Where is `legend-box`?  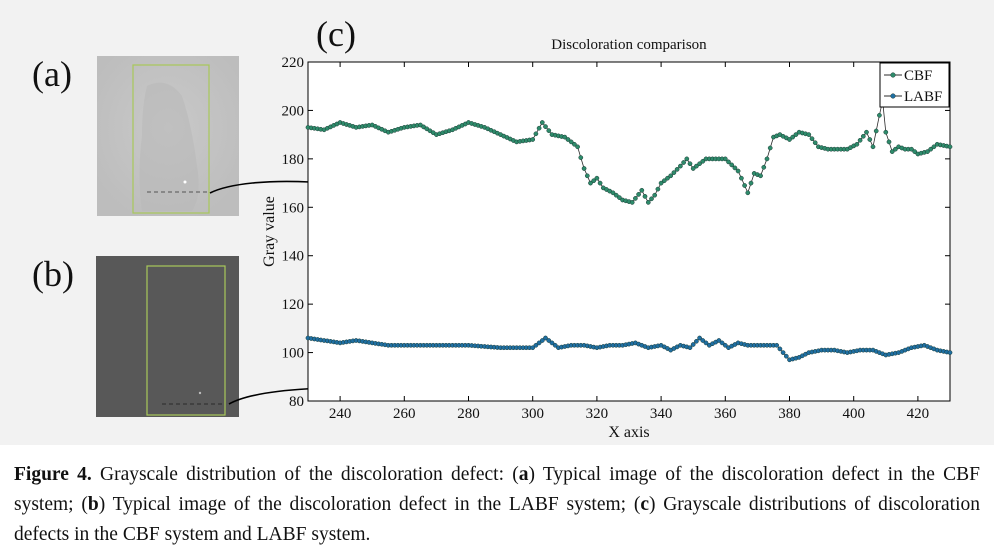 legend-box is located at coordinates (914, 85).